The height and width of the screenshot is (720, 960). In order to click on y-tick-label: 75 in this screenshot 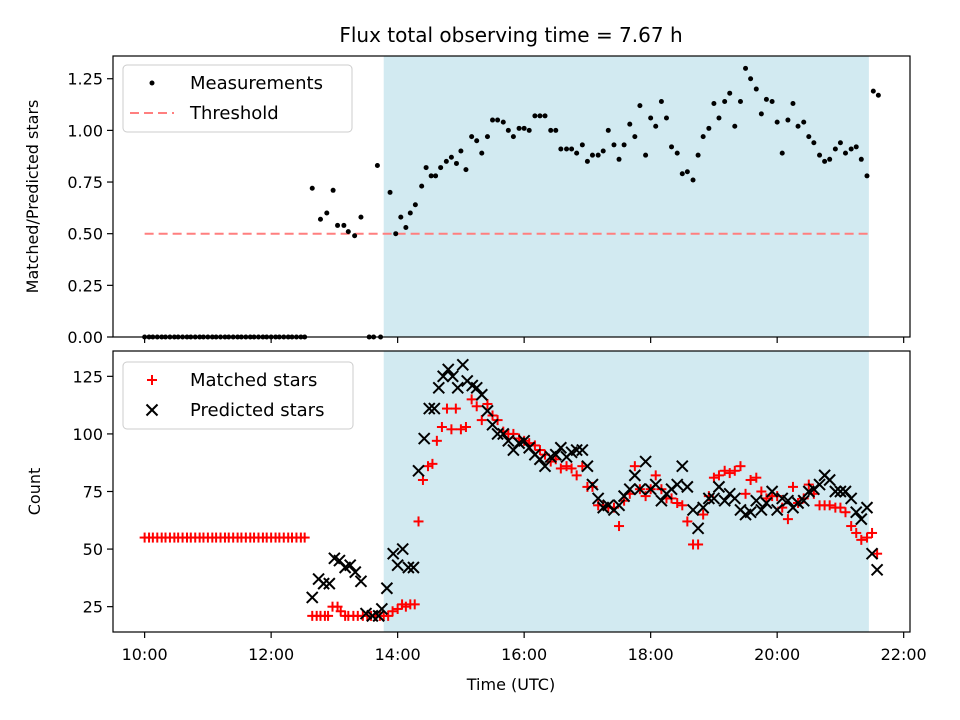, I will do `click(93, 492)`.